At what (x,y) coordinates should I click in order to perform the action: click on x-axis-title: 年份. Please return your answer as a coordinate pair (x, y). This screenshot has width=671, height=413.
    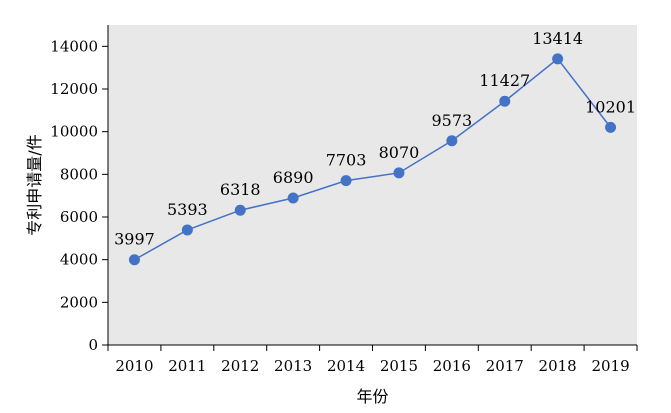
    Looking at the image, I should click on (372, 396).